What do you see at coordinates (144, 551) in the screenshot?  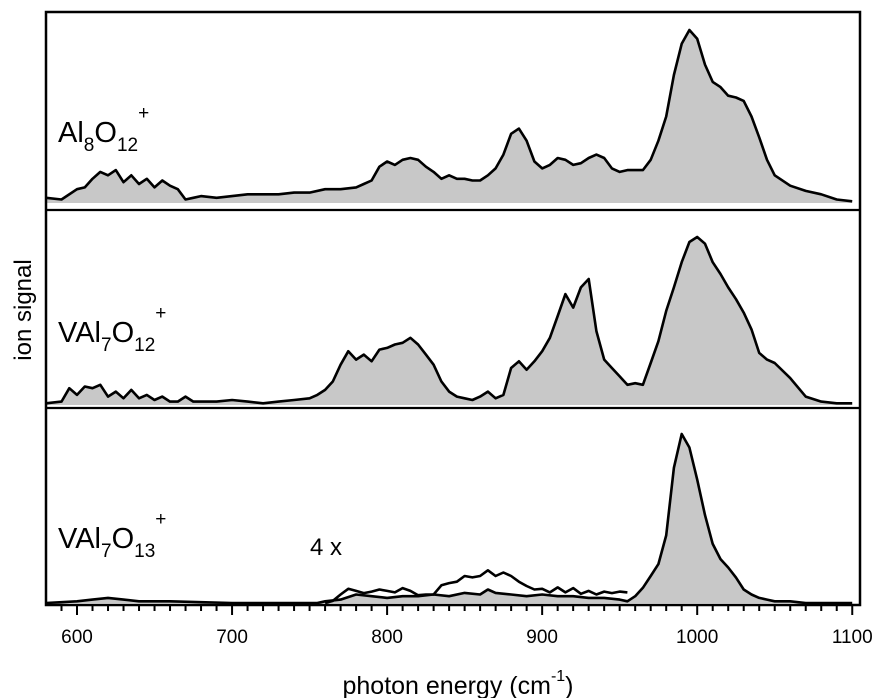 I see `series-label-sub: 13` at bounding box center [144, 551].